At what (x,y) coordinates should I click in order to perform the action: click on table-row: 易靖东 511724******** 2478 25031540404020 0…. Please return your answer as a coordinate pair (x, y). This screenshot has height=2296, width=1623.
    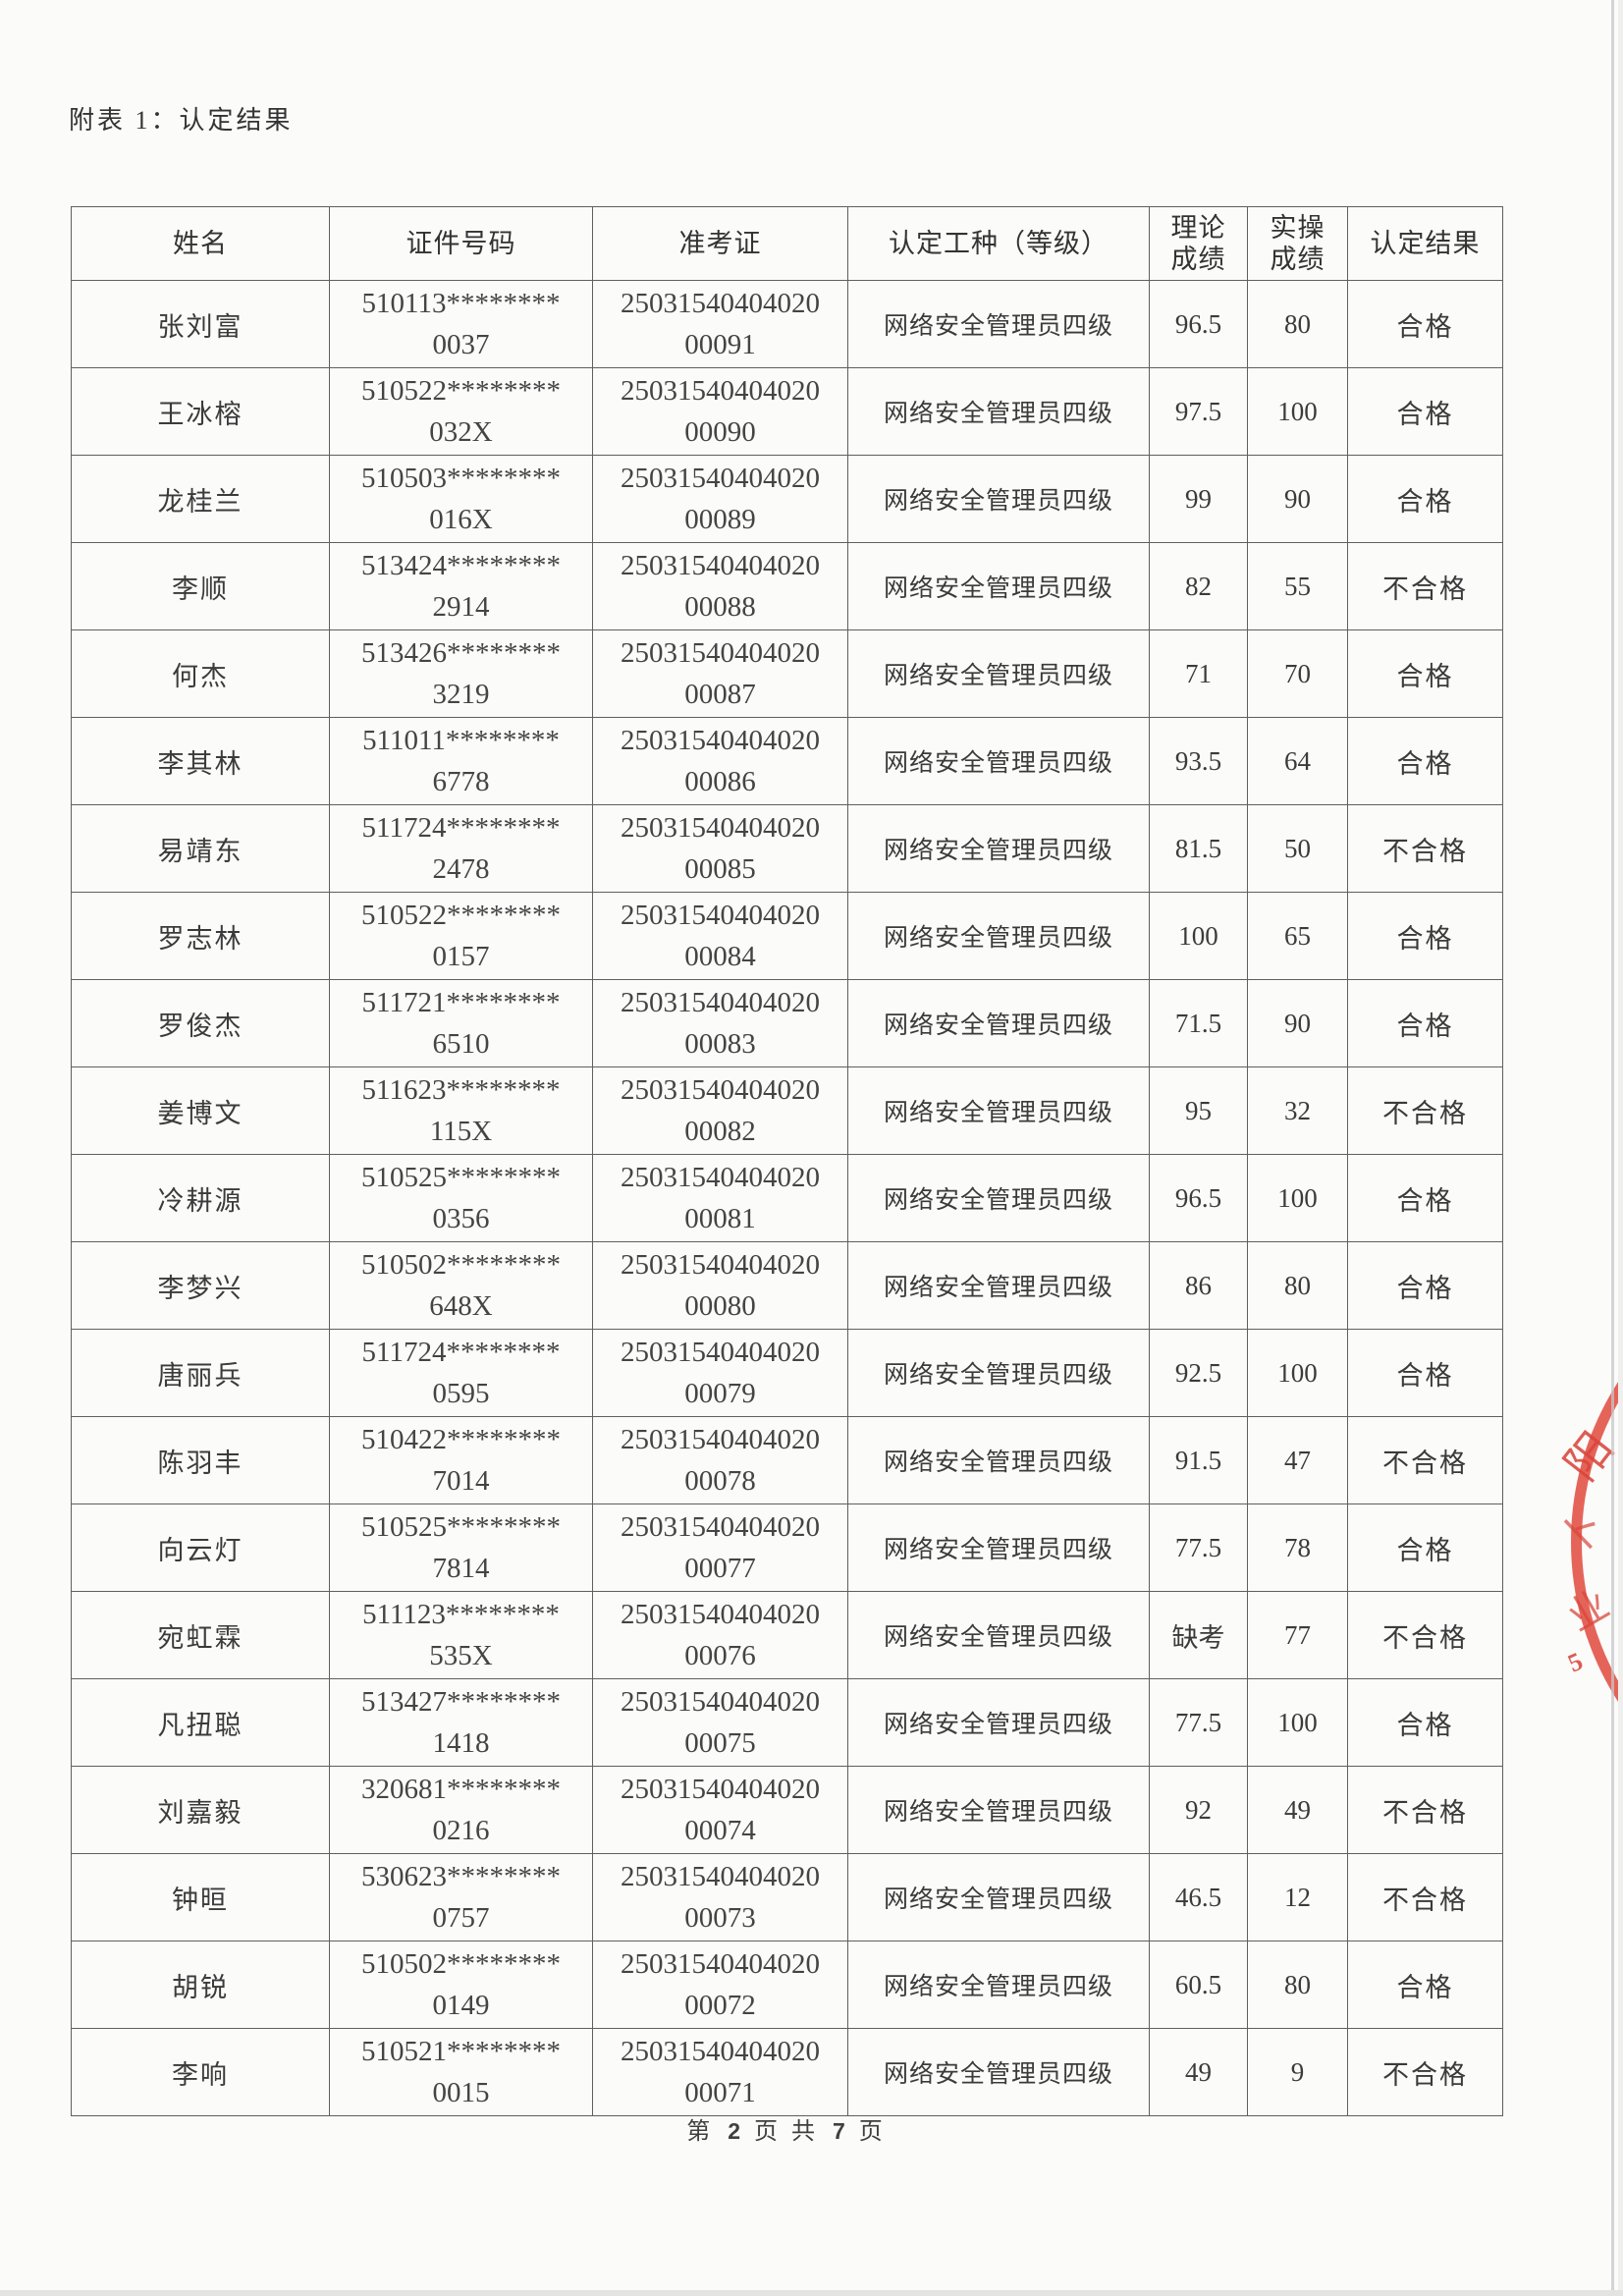
    Looking at the image, I should click on (787, 848).